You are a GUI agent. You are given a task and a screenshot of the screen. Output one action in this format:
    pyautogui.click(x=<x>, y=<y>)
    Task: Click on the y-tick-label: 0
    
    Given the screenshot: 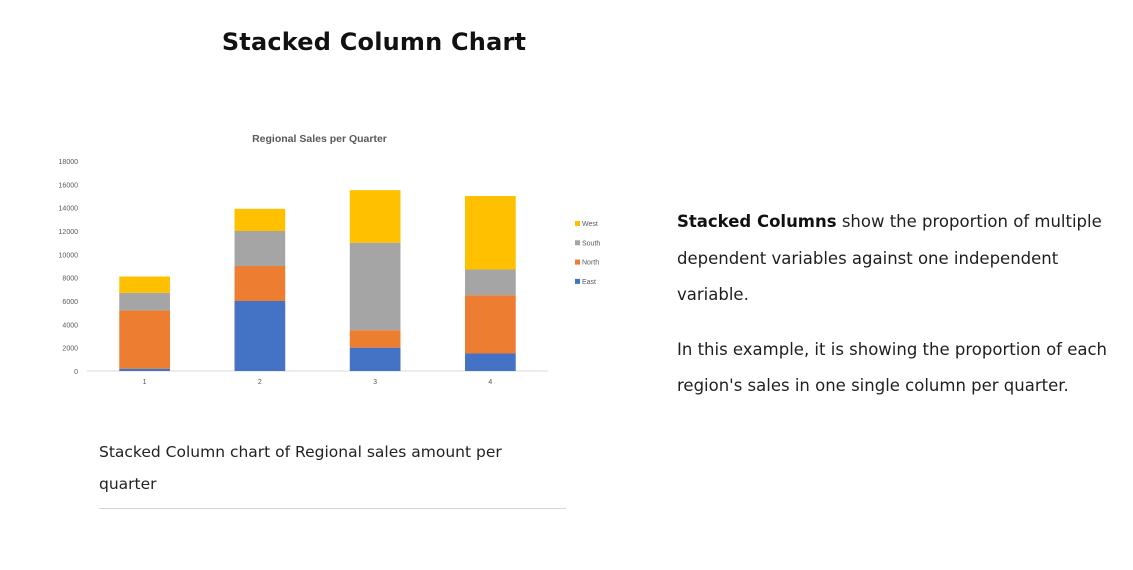 What is the action you would take?
    pyautogui.click(x=76, y=372)
    